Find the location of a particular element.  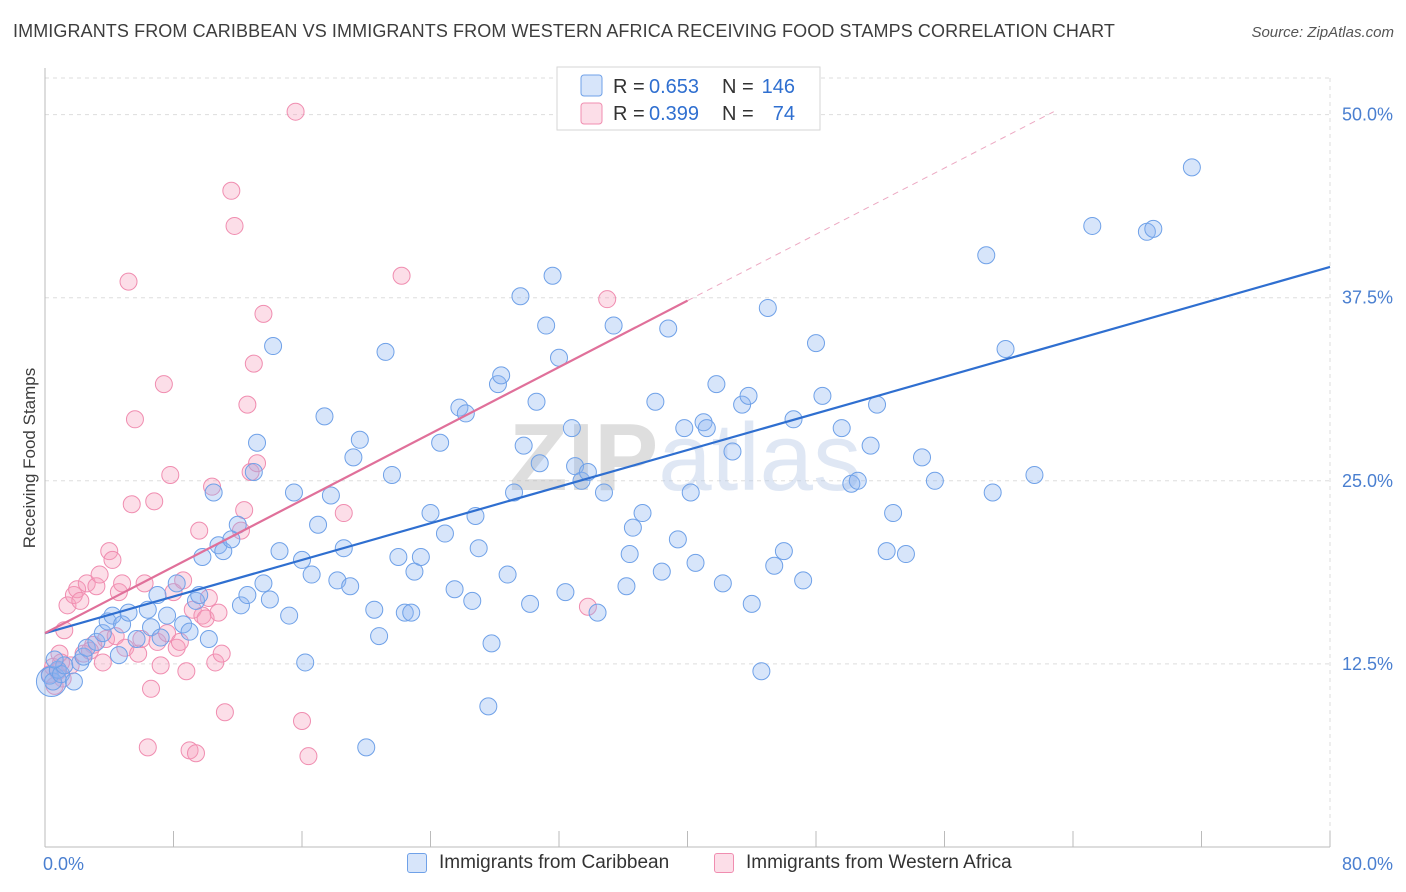

x-tick-labels: 0.0% 80.0% is located at coordinates (718, 864).